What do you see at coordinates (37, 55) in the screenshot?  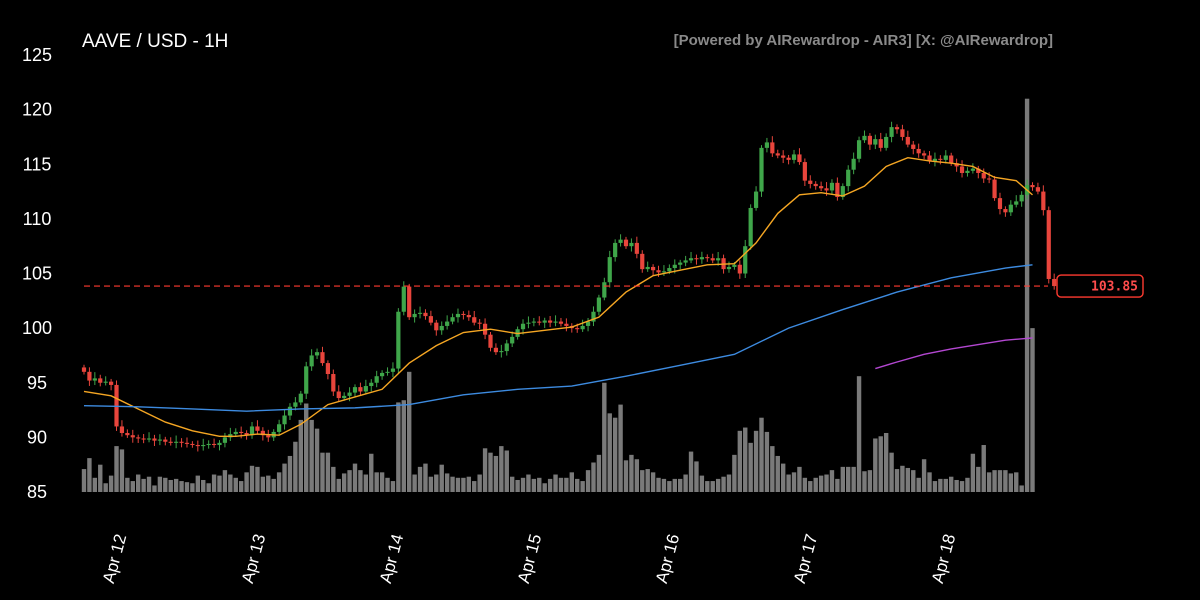 I see `y-tick-label: 125` at bounding box center [37, 55].